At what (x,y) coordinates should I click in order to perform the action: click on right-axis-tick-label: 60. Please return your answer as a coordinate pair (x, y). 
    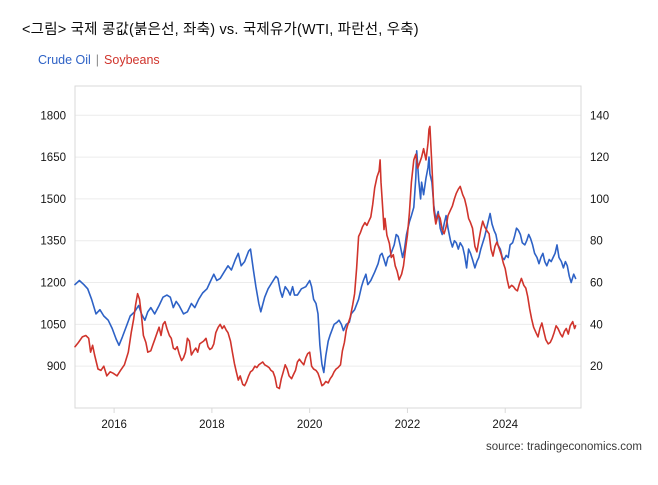
    Looking at the image, I should click on (596, 284).